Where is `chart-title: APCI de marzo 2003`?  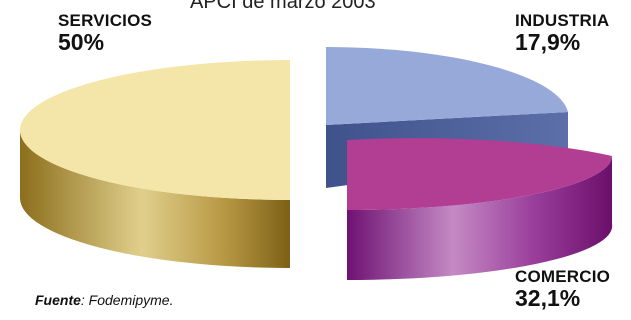
chart-title: APCI de marzo 2003 is located at coordinates (283, 6).